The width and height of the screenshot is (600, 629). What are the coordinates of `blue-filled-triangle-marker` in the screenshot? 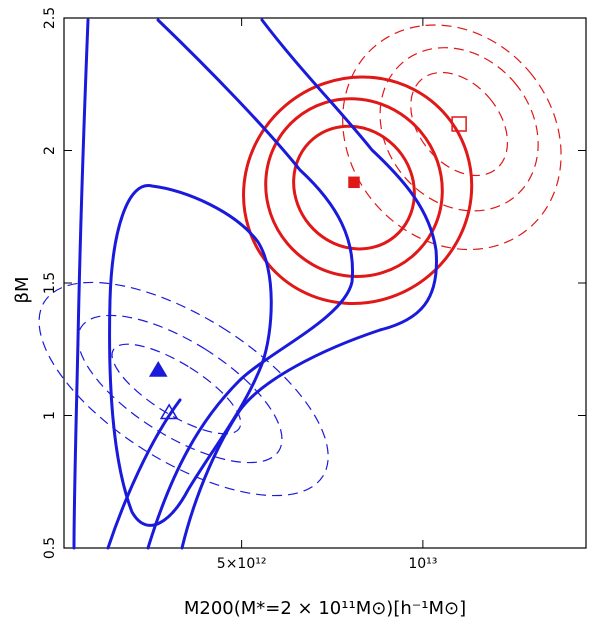 It's located at (158, 368).